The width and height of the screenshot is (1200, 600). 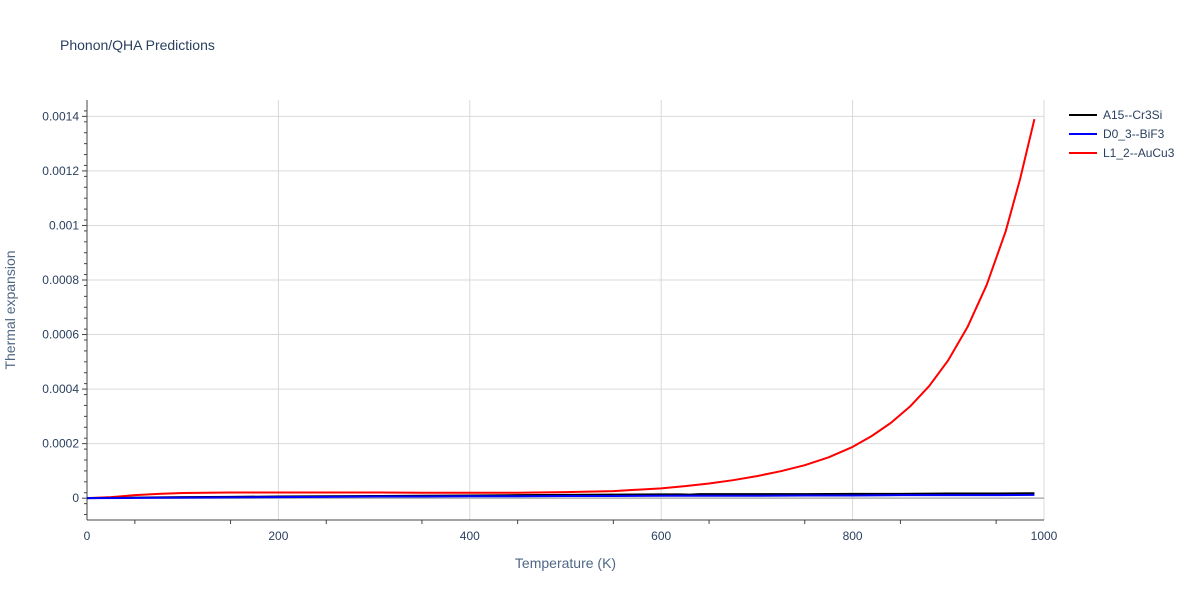 What do you see at coordinates (60, 116) in the screenshot?
I see `y-tick-label: 0.0014` at bounding box center [60, 116].